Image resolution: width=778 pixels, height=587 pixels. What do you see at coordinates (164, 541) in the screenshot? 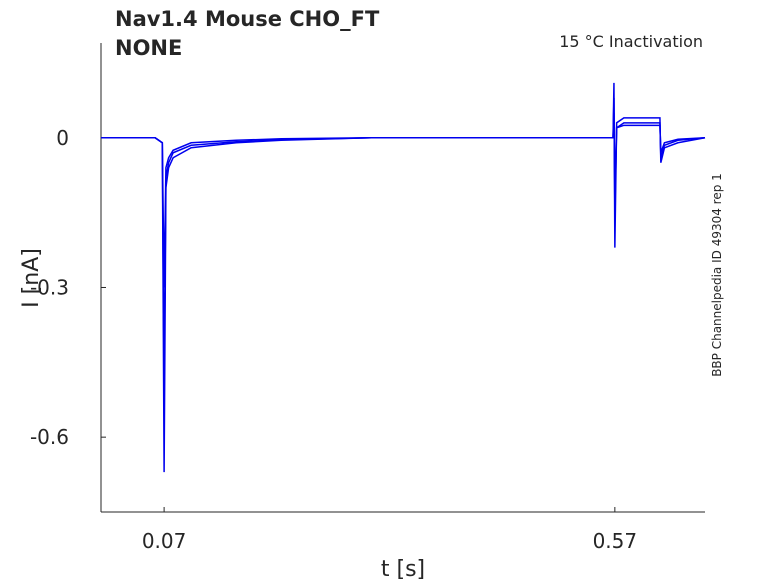
I see `x-tick-label: 0.07` at bounding box center [164, 541].